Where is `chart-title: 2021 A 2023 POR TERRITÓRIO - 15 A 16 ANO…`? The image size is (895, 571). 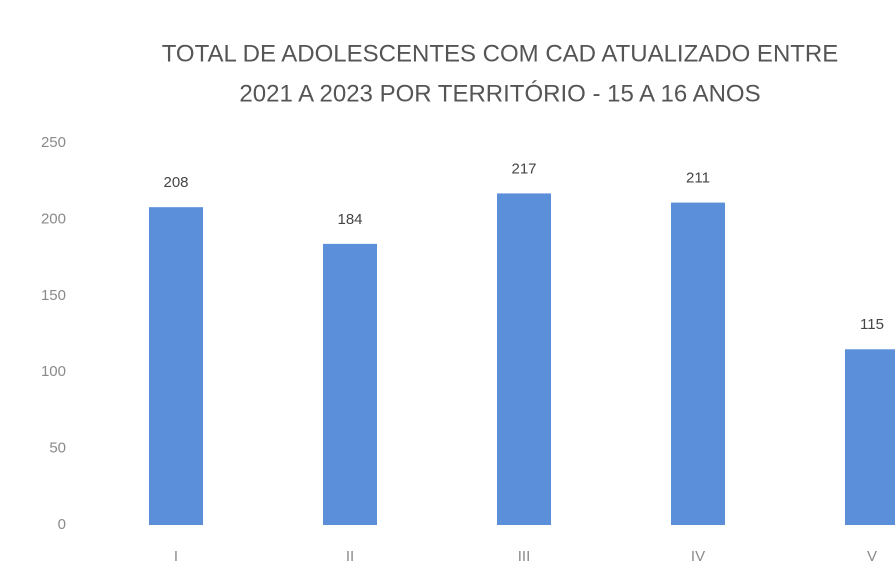
chart-title: 2021 A 2023 POR TERRITÓRIO - 15 A 16 ANO… is located at coordinates (499, 93).